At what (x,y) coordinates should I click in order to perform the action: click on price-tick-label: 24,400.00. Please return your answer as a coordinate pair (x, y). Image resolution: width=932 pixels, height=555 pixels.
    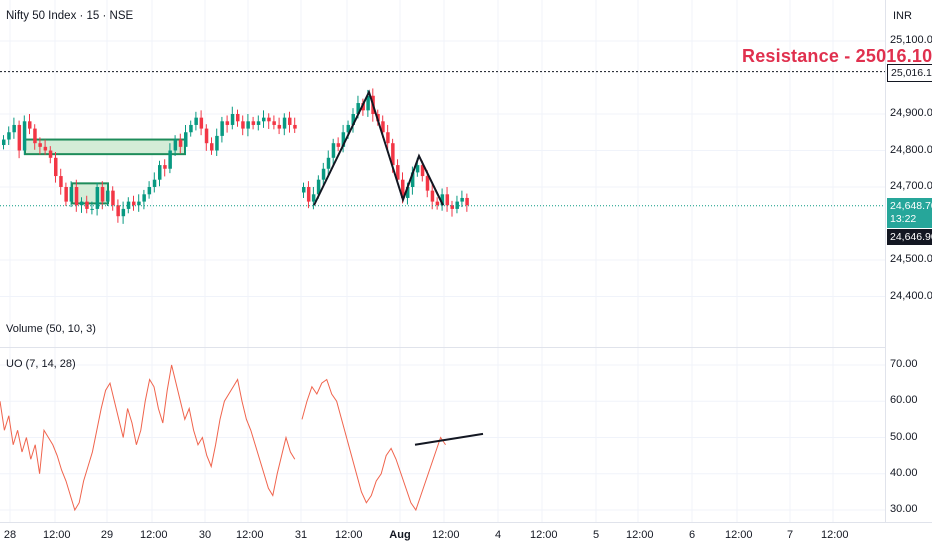
    Looking at the image, I should click on (911, 295).